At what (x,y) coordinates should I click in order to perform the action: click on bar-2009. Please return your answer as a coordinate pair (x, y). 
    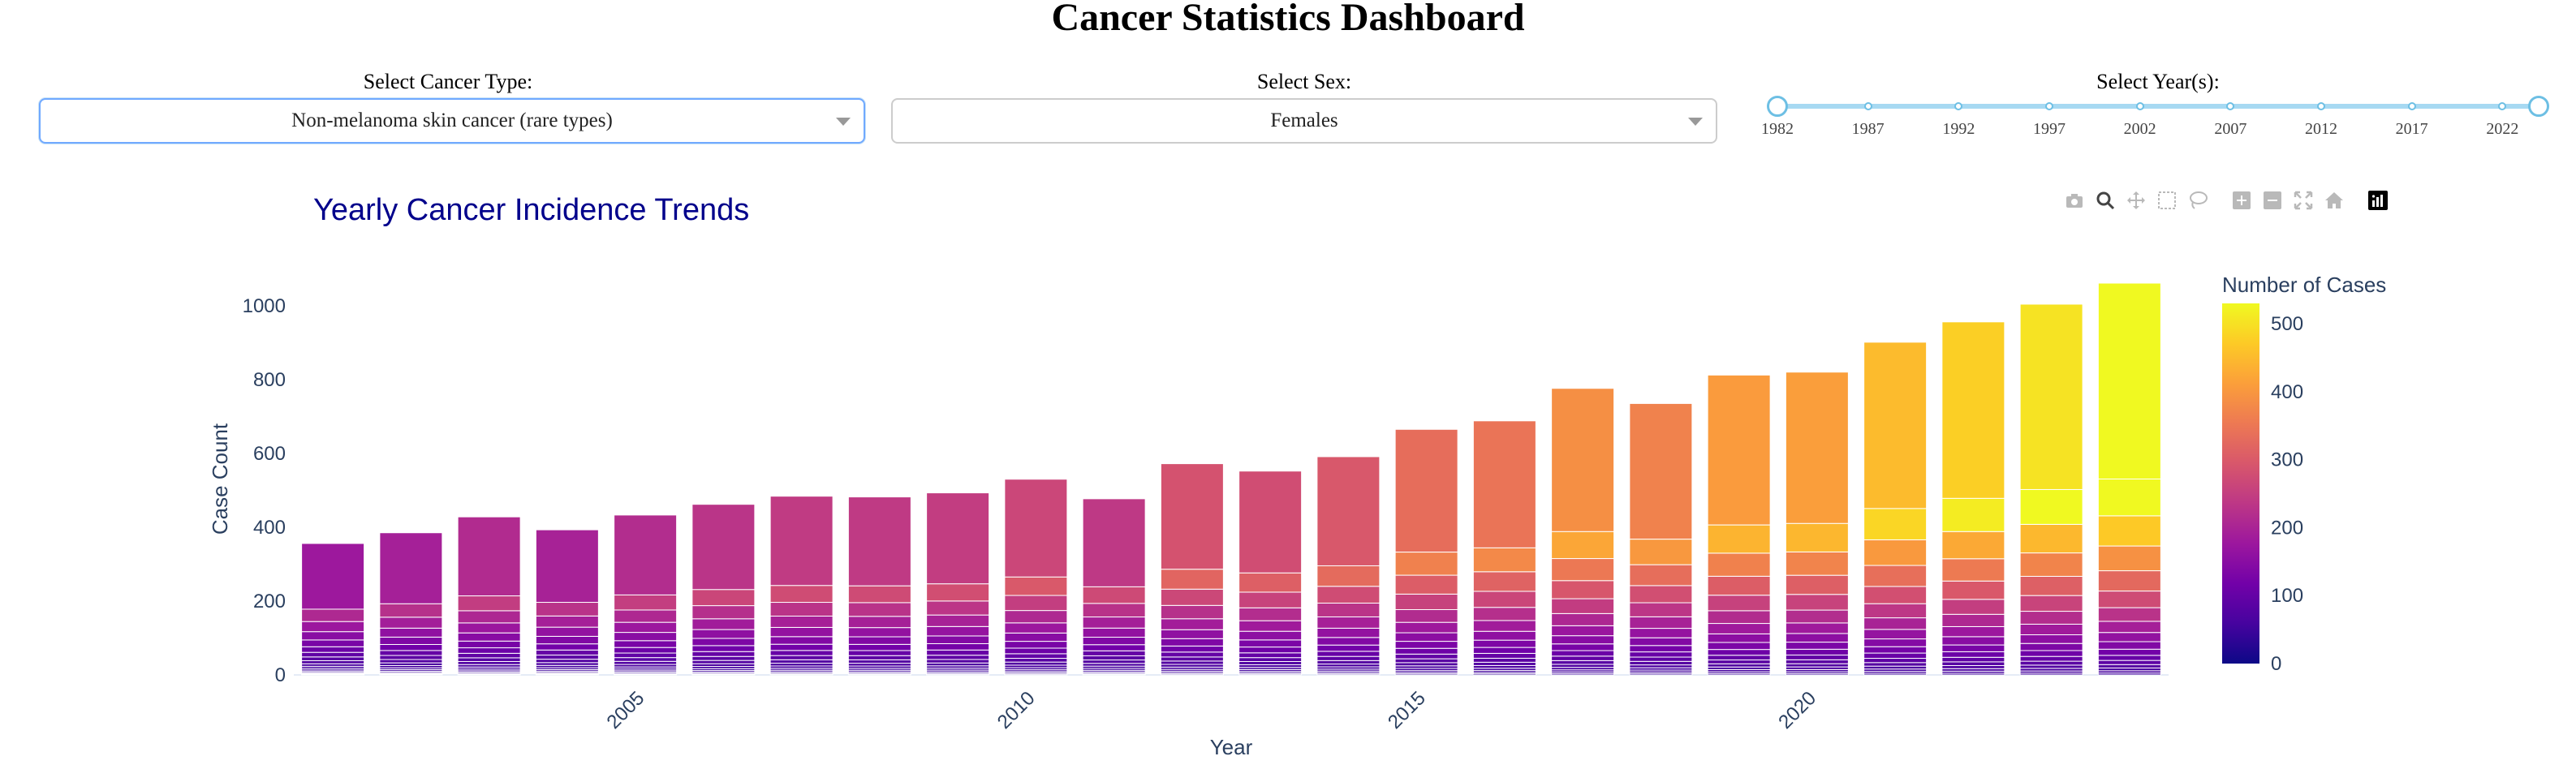
    Looking at the image, I should click on (958, 584).